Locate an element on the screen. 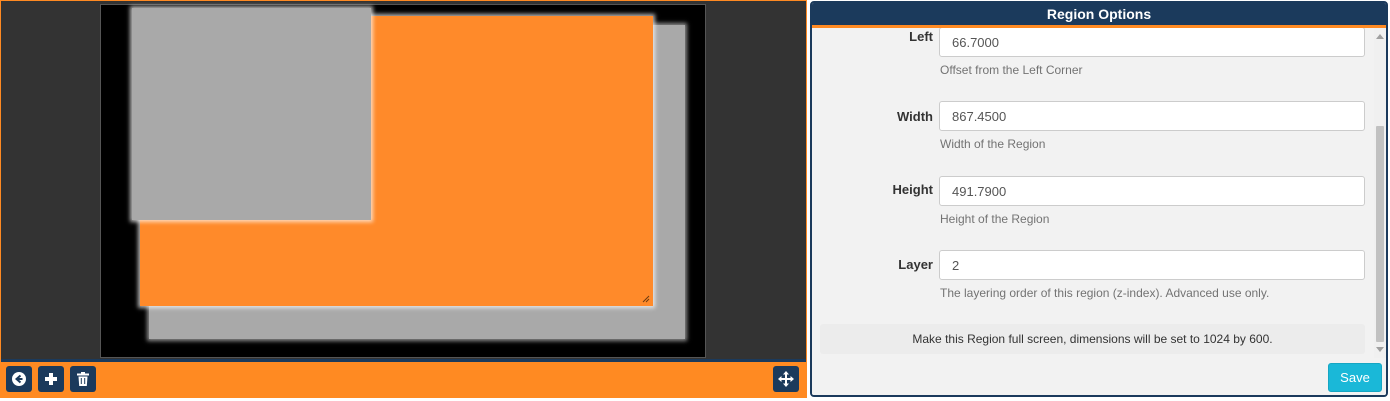 The width and height of the screenshot is (1390, 401). panel-footer: Save is located at coordinates (1099, 376).